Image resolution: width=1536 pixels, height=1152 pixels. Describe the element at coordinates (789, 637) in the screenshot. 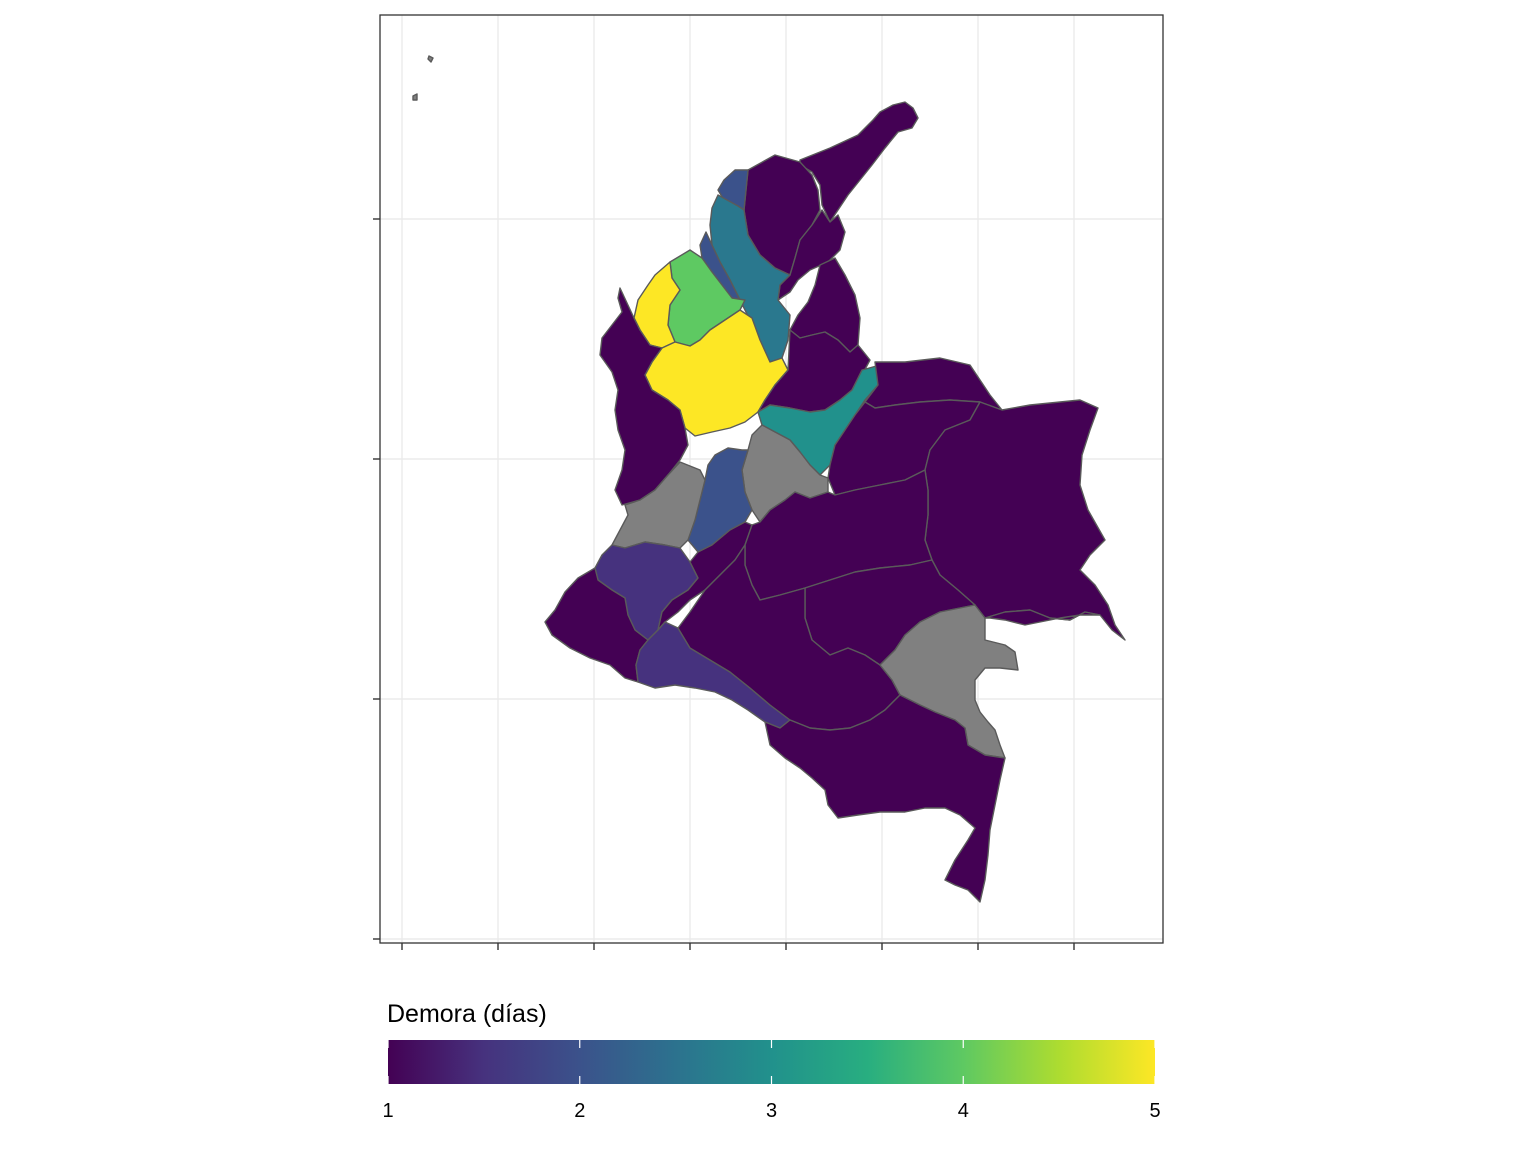

I see `region-caqueta` at that location.